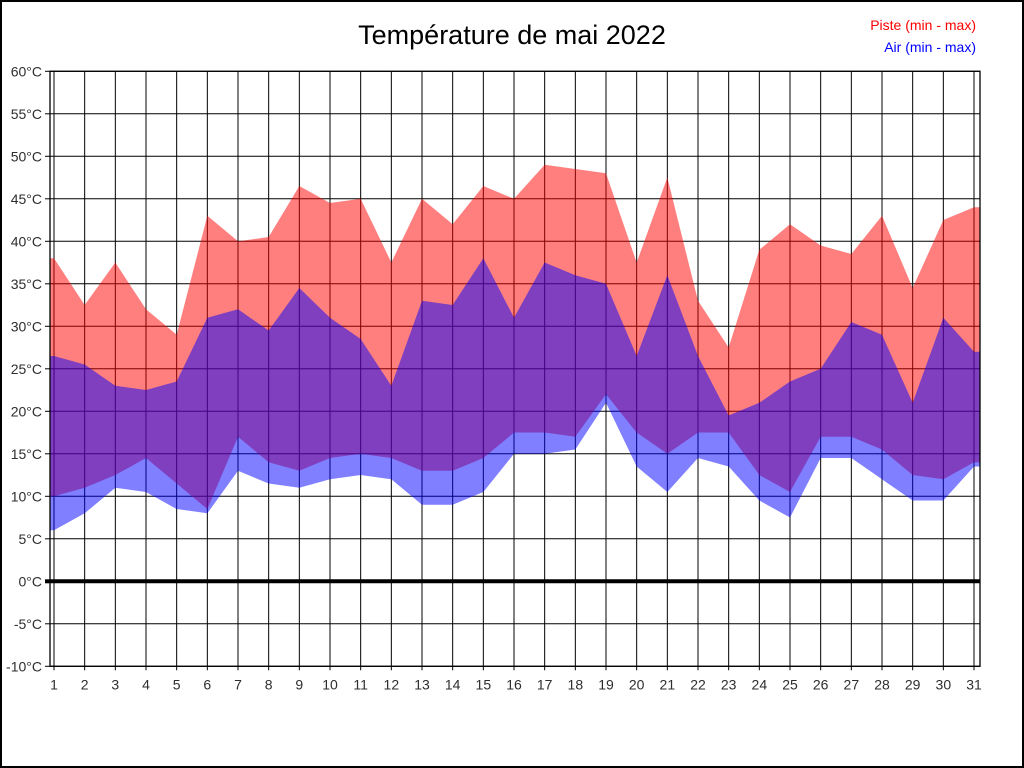 The width and height of the screenshot is (1024, 768). I want to click on x-tick-label: 19, so click(606, 684).